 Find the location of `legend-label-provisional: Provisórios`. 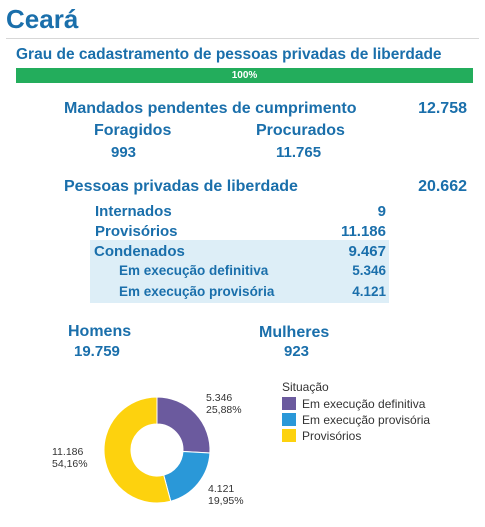

legend-label-provisional: Provisórios is located at coordinates (332, 436).